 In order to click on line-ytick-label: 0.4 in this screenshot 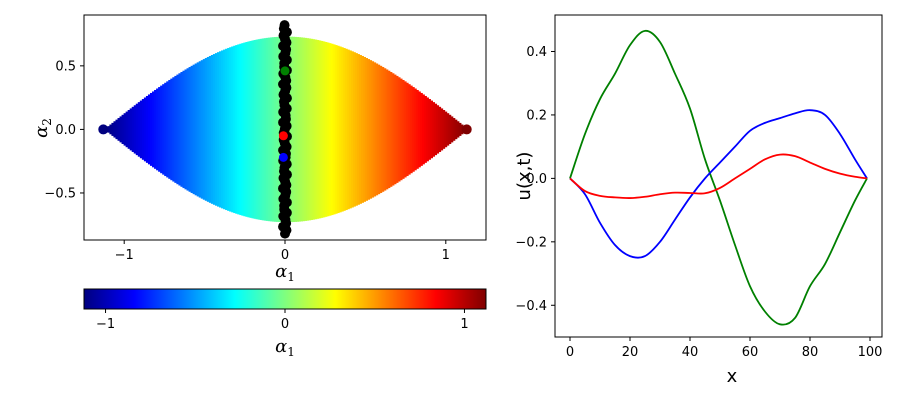, I will do `click(536, 52)`.